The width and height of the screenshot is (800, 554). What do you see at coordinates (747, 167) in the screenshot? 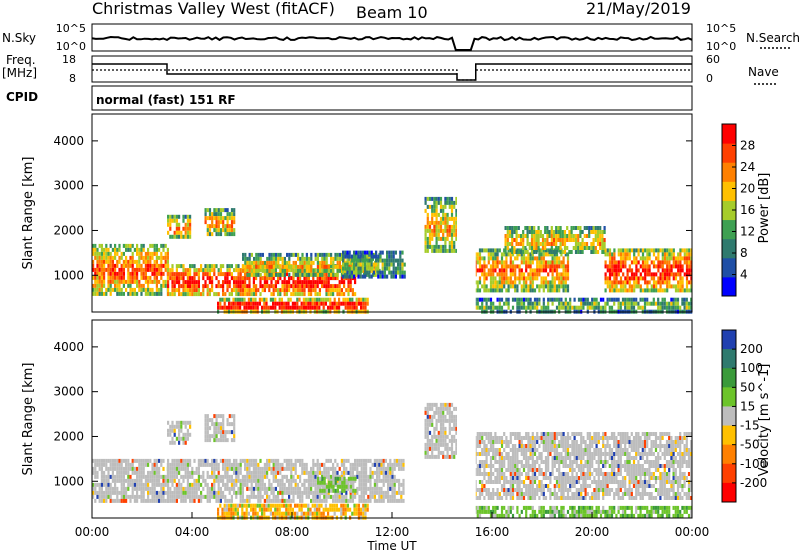
I see `colorbar-tick-label: 24` at bounding box center [747, 167].